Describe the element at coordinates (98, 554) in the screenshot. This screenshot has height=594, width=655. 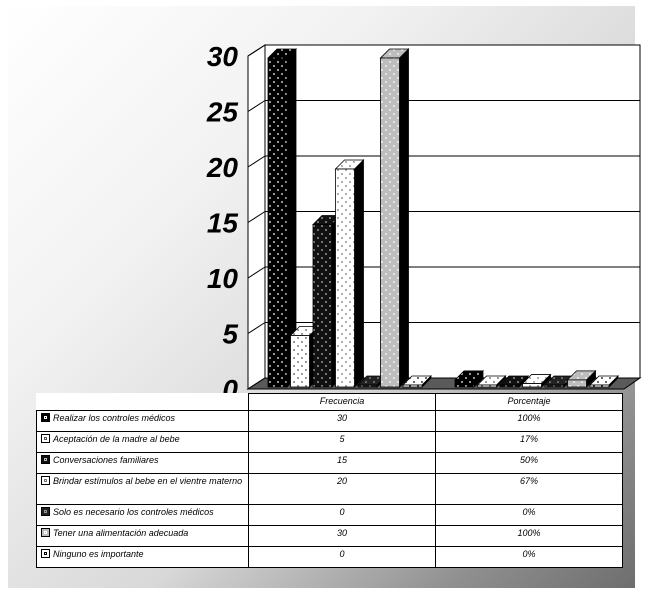
I see `series-name: Ninguno es importante` at that location.